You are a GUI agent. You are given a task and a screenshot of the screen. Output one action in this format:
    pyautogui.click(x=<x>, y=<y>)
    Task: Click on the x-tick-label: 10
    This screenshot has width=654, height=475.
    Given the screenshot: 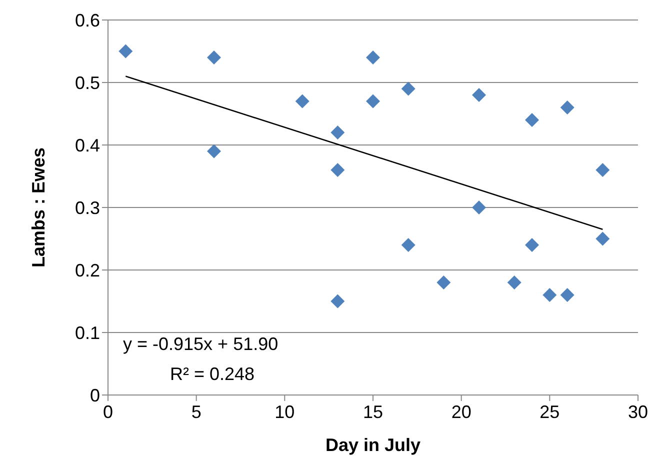 What is the action you would take?
    pyautogui.click(x=284, y=412)
    